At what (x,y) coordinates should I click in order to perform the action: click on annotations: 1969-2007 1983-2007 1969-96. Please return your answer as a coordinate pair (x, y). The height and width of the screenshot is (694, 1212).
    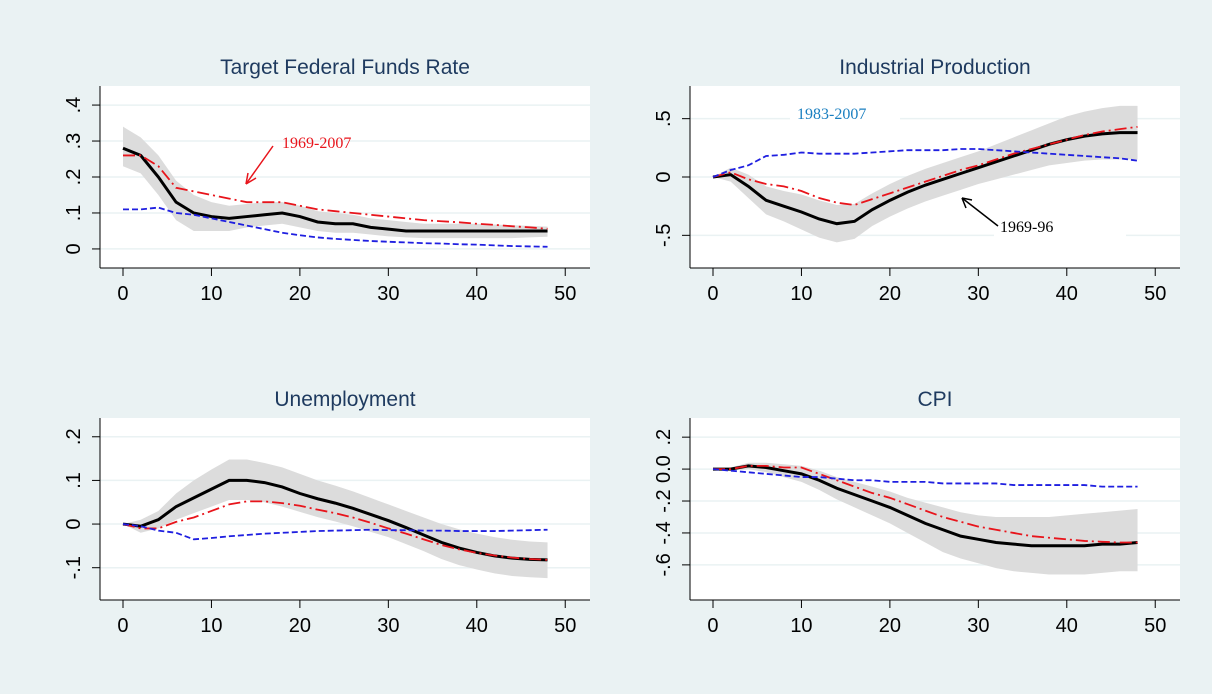
    Looking at the image, I should click on (685, 170).